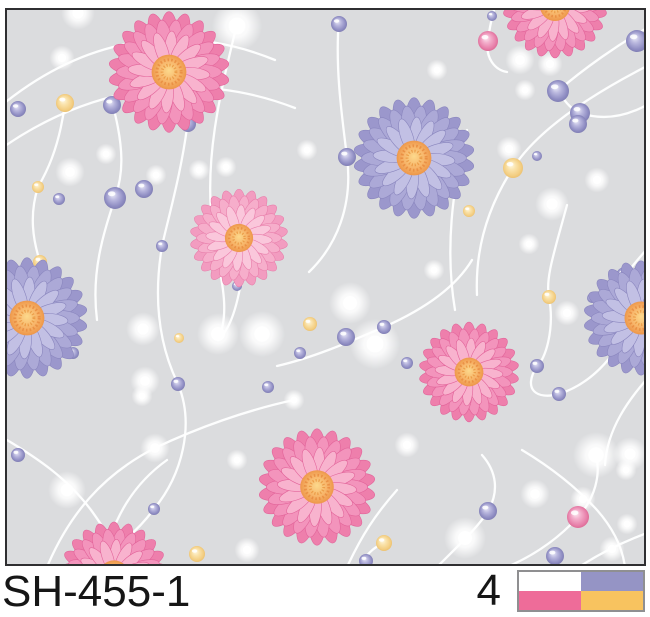 The height and width of the screenshot is (617, 650). I want to click on colorway-group: 4, so click(561, 591).